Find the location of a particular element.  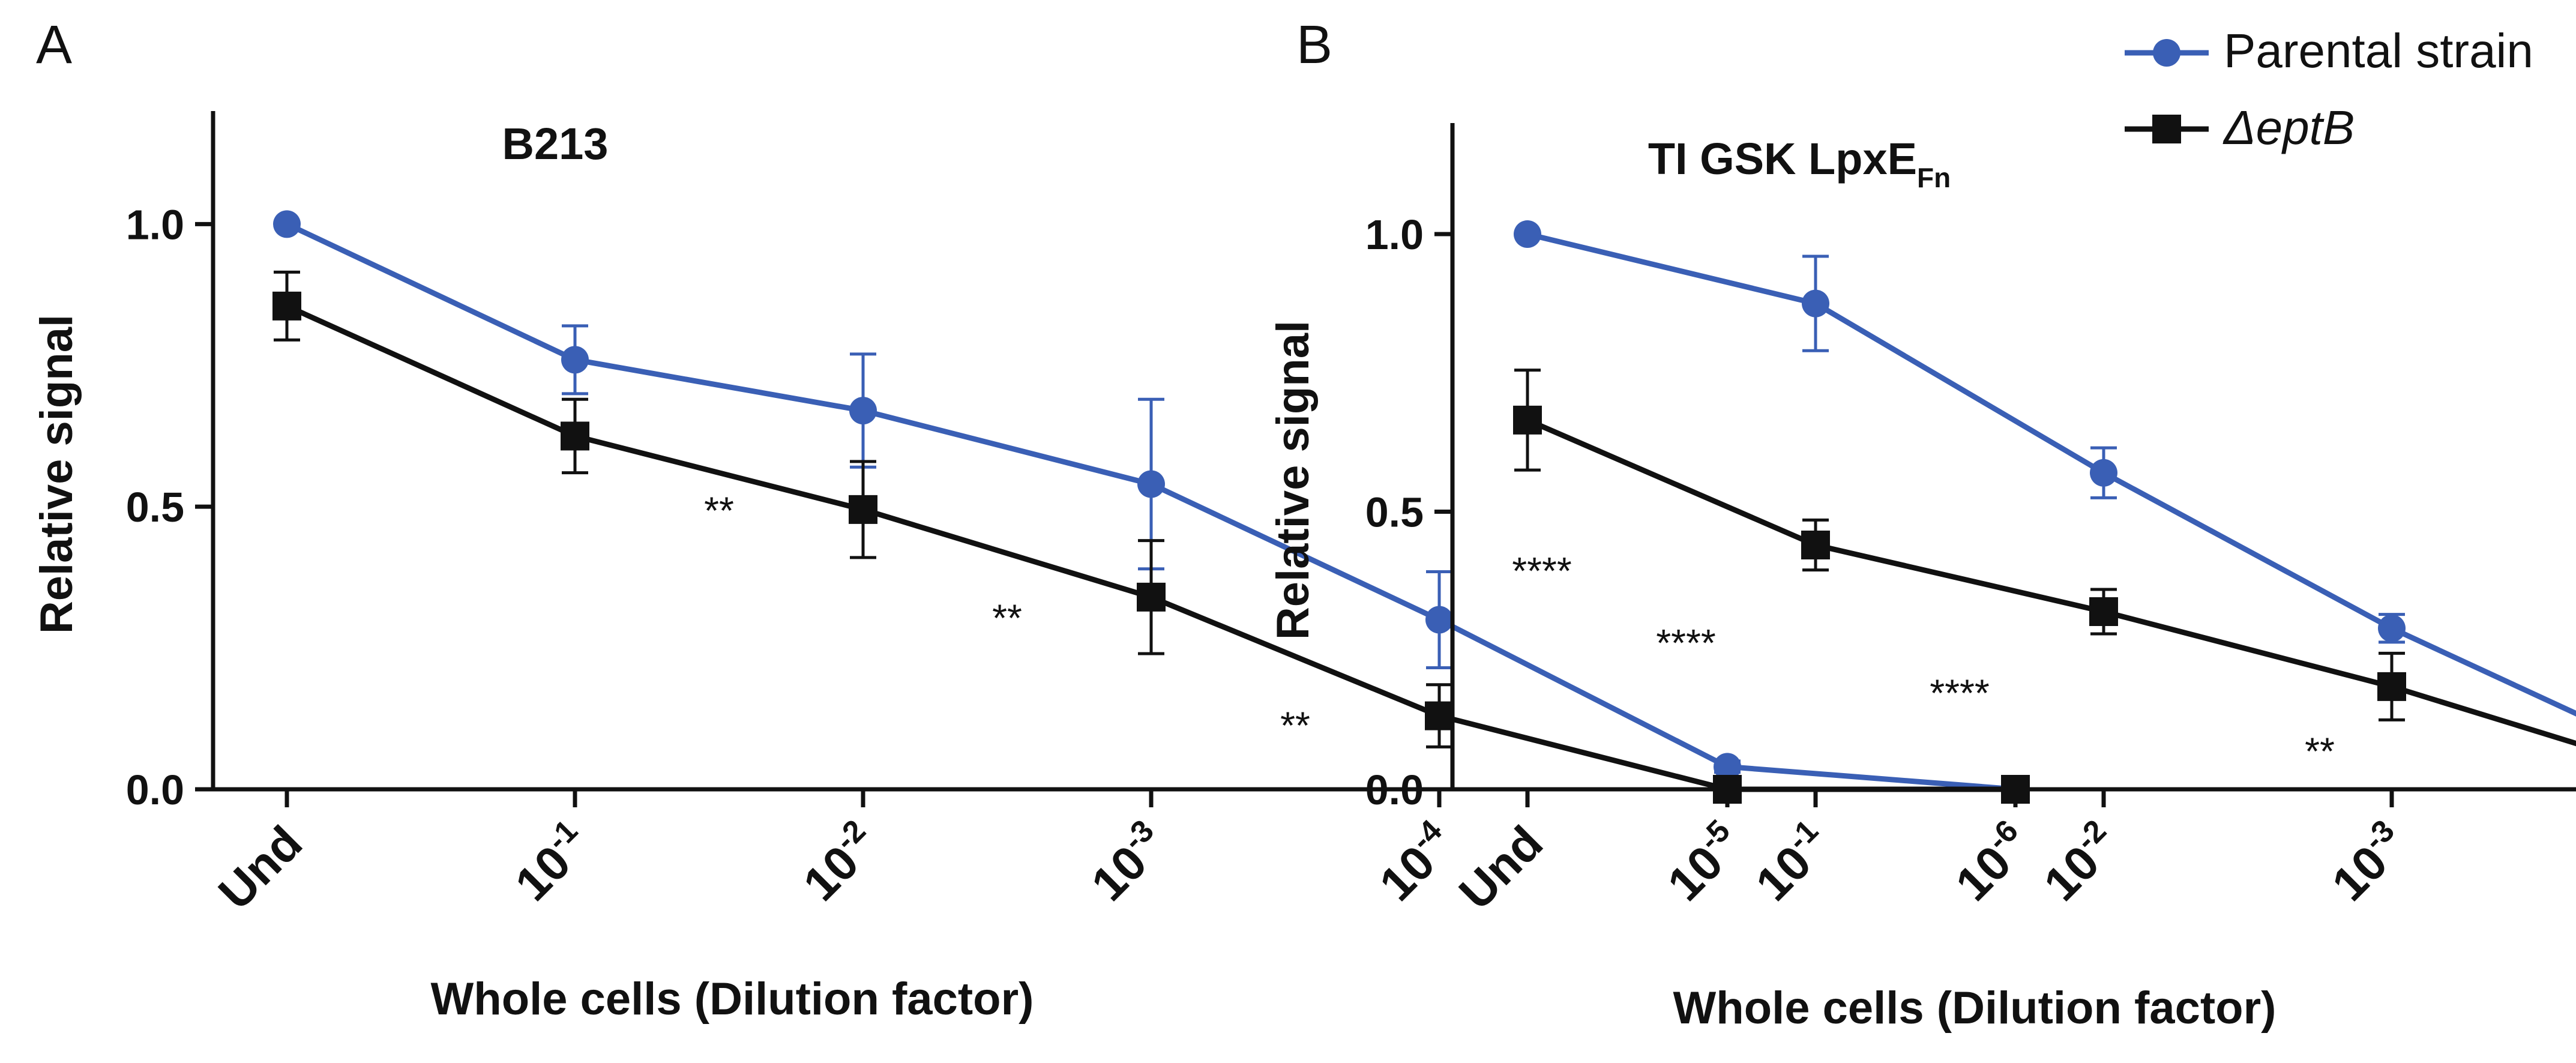

legend-parental-label: Parental strain is located at coordinates (2378, 50).